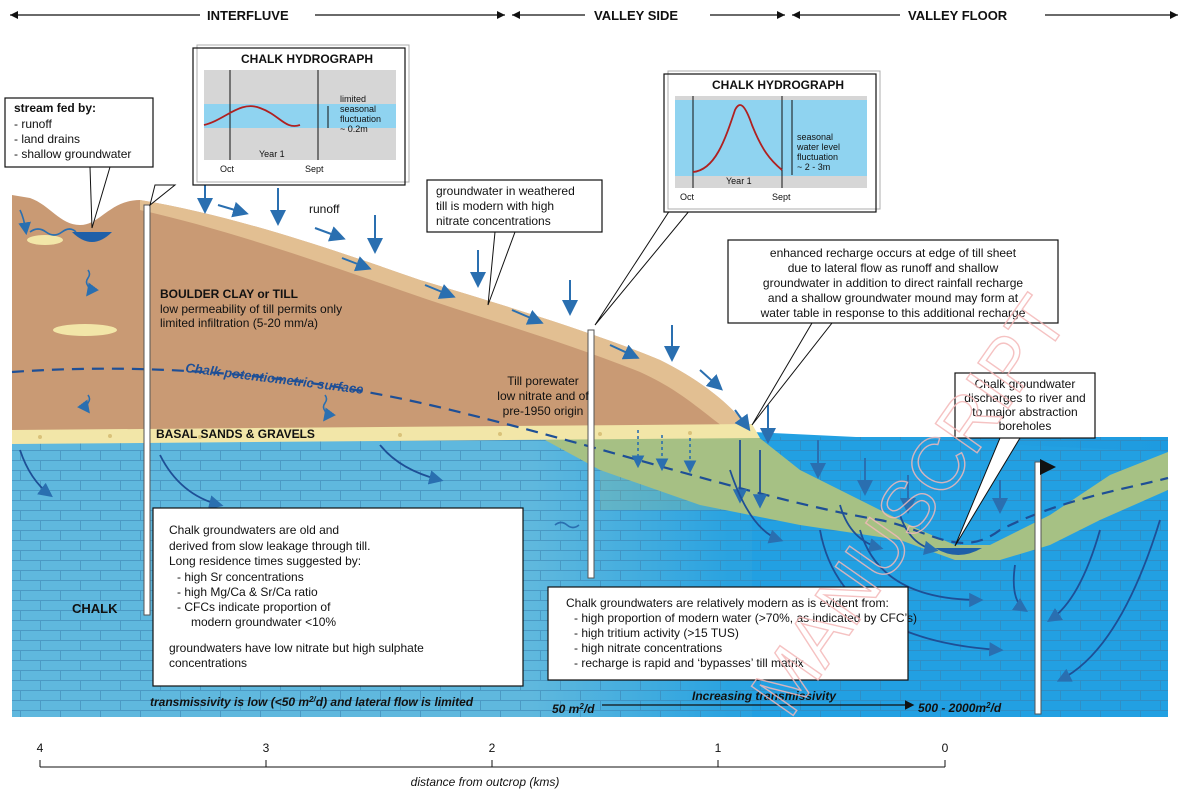 The width and height of the screenshot is (1188, 798). Describe the element at coordinates (739, 181) in the screenshot. I see `hydro-right-year: Year 1` at that location.